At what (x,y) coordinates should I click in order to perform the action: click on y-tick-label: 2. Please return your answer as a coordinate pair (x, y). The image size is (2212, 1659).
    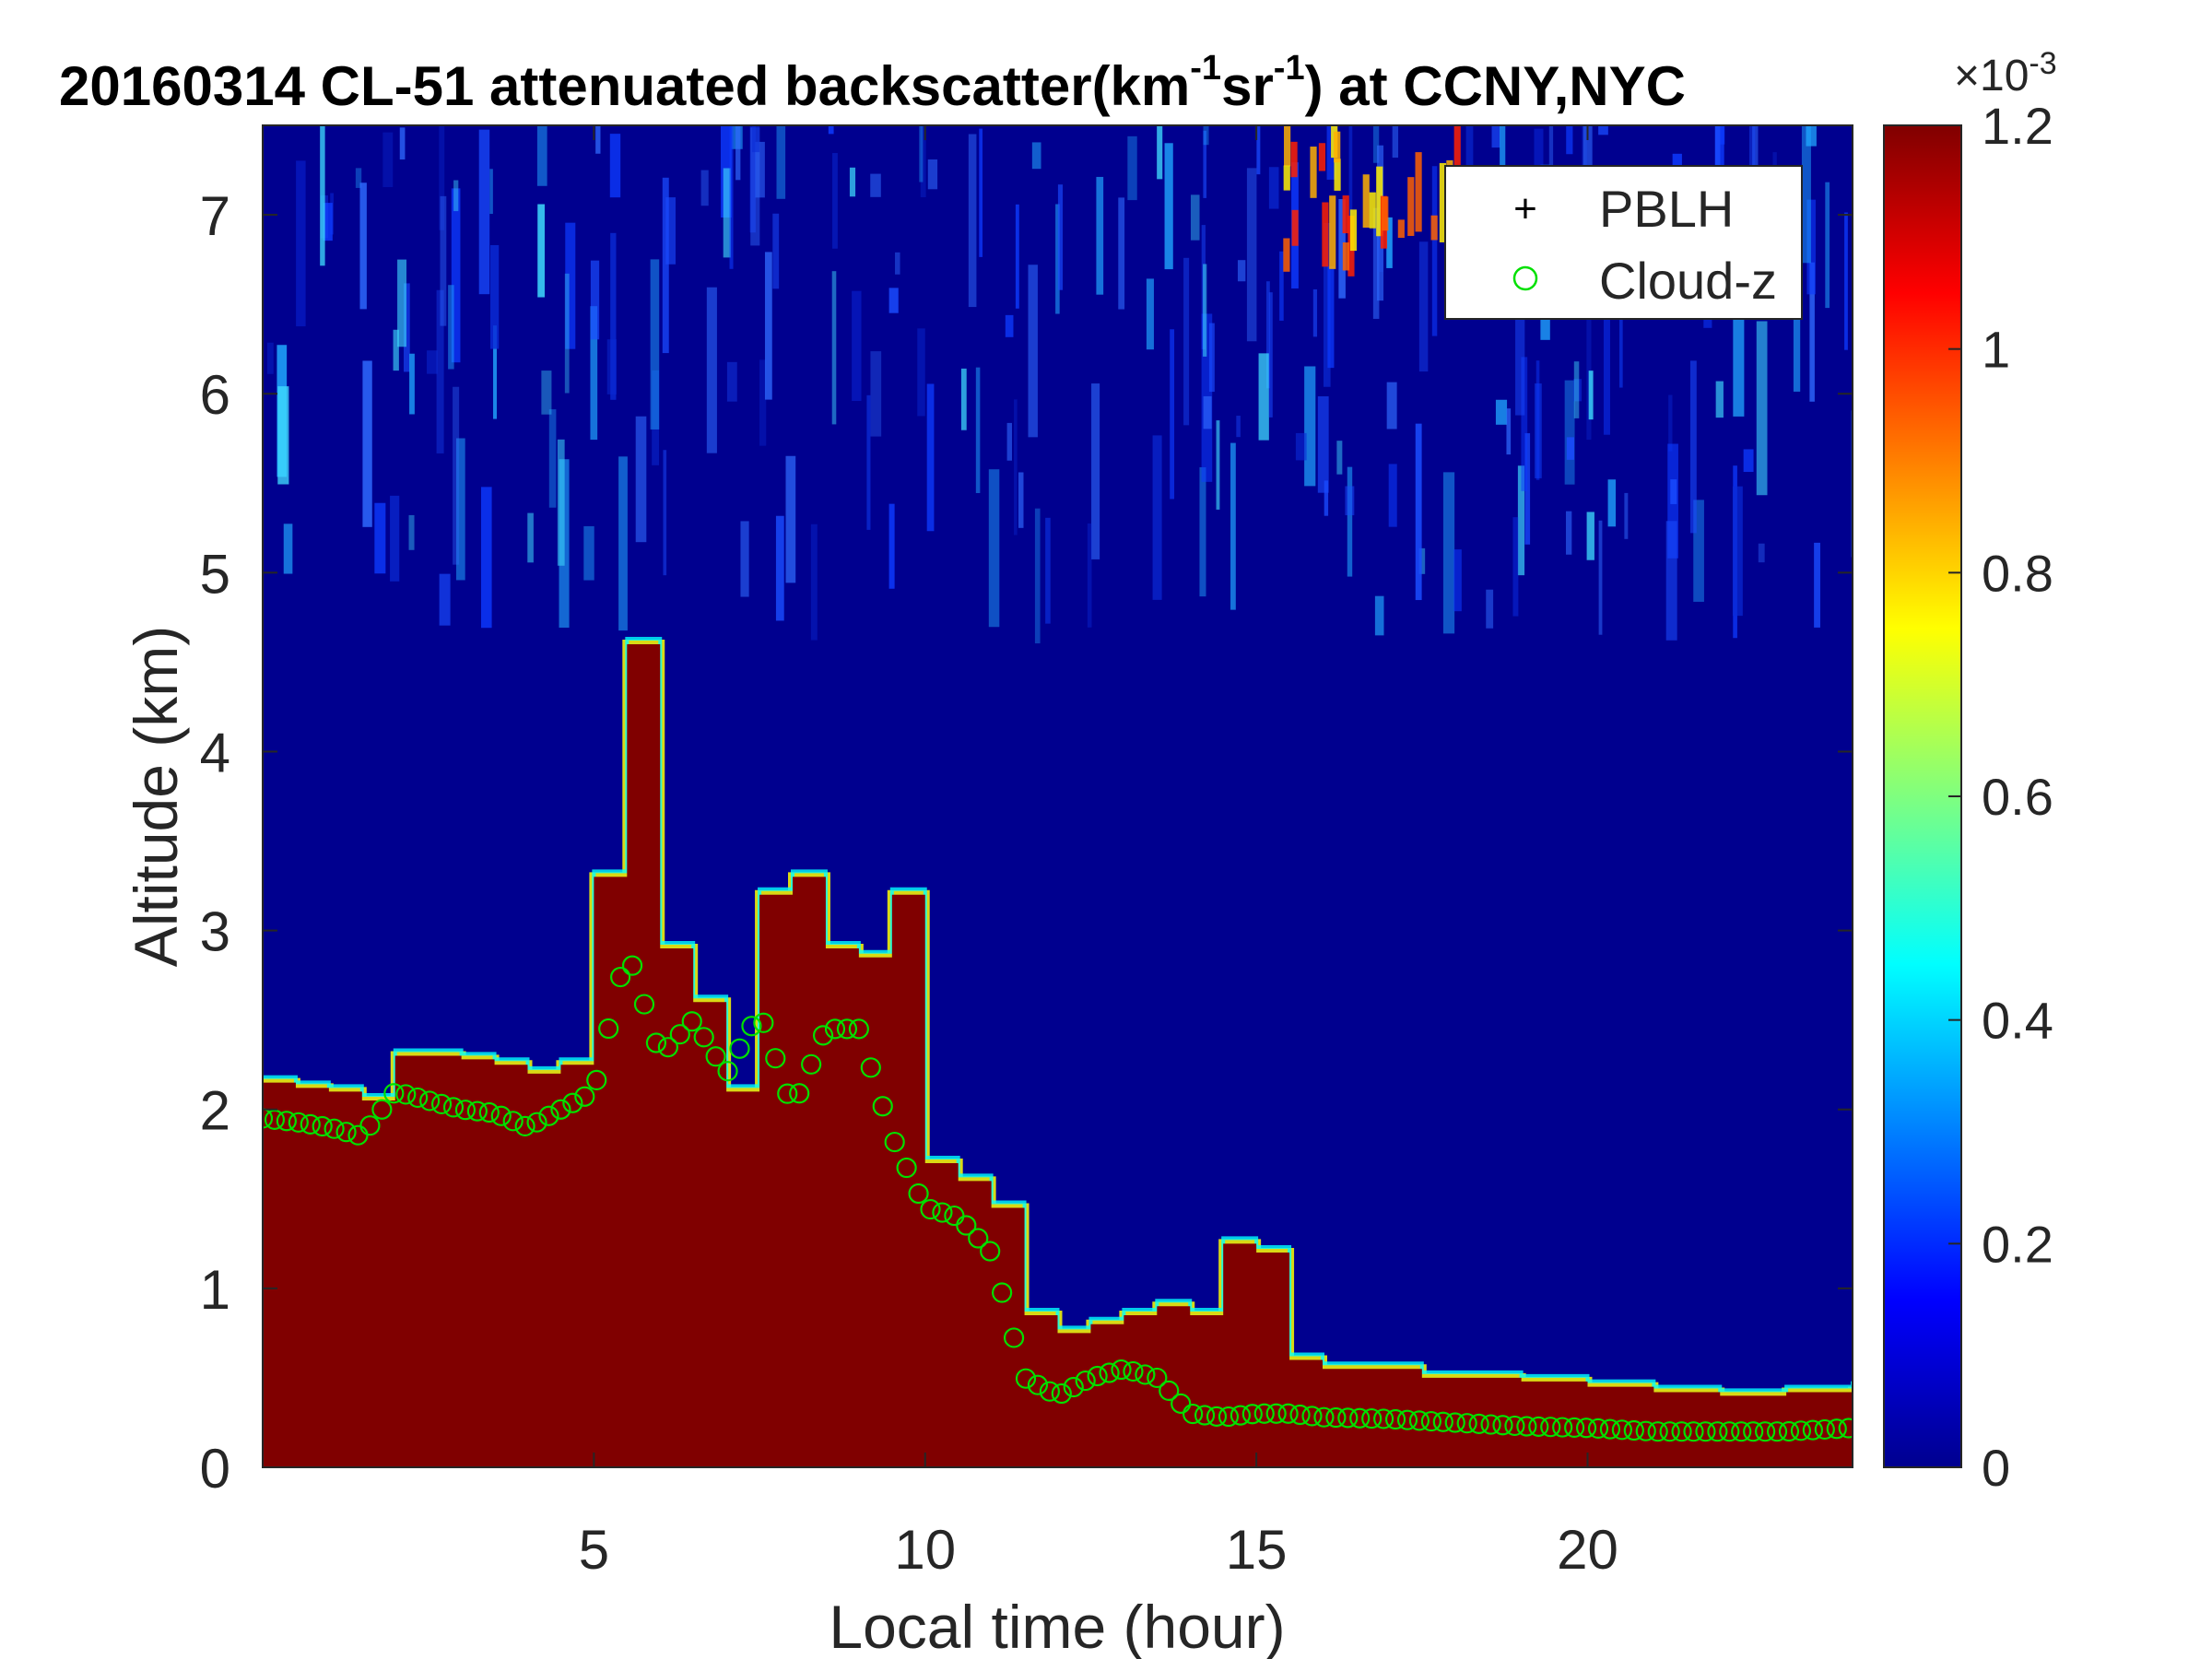
    Looking at the image, I should click on (215, 1111).